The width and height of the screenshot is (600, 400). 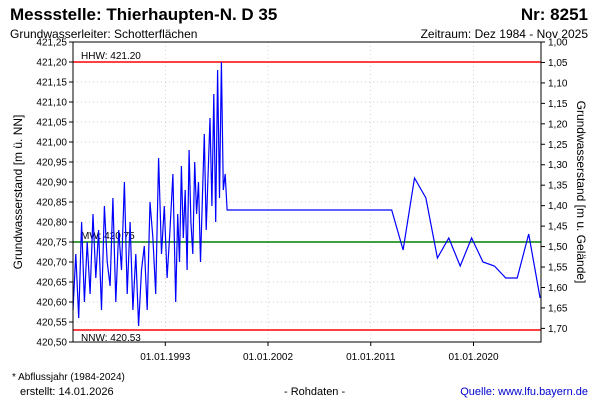 I want to click on y-tick-label-left: 420,60, so click(x=51, y=303).